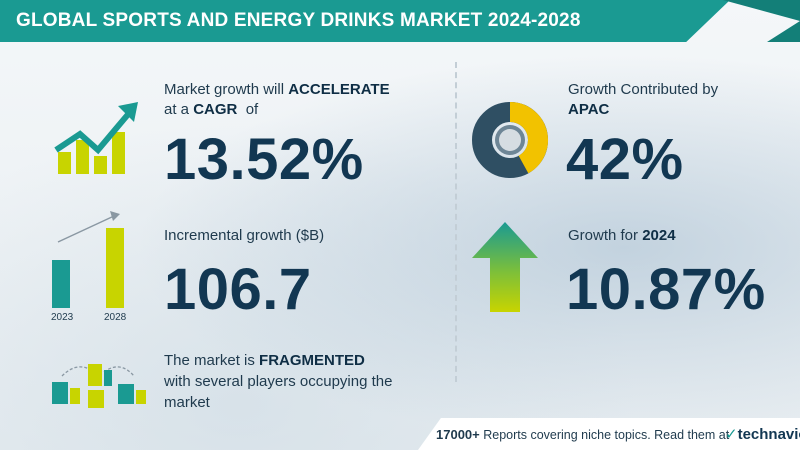 This screenshot has height=450, width=800. I want to click on apac-slice, so click(528, 138).